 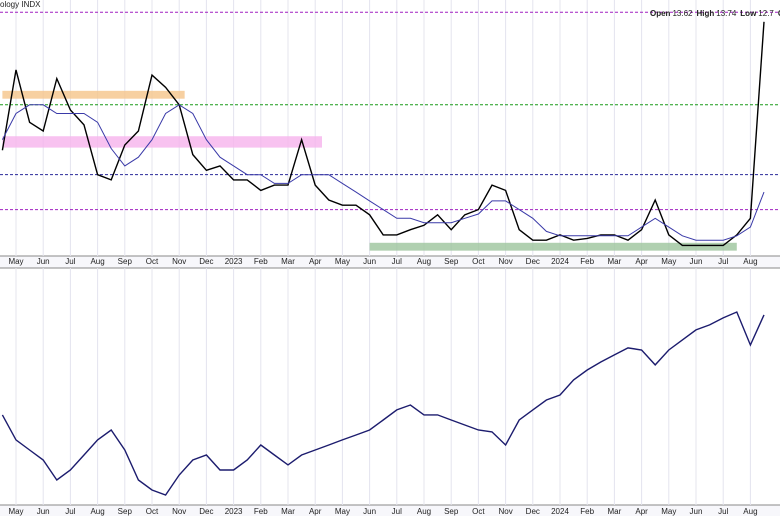 What do you see at coordinates (682, 13) in the screenshot?
I see `ohlc-value: 13.62` at bounding box center [682, 13].